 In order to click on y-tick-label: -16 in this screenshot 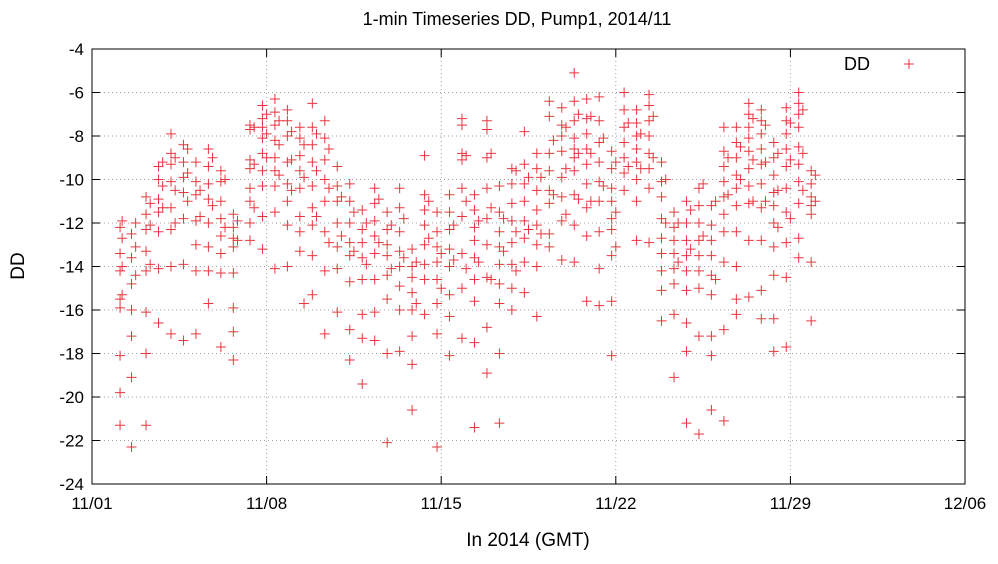, I will do `click(71, 310)`.